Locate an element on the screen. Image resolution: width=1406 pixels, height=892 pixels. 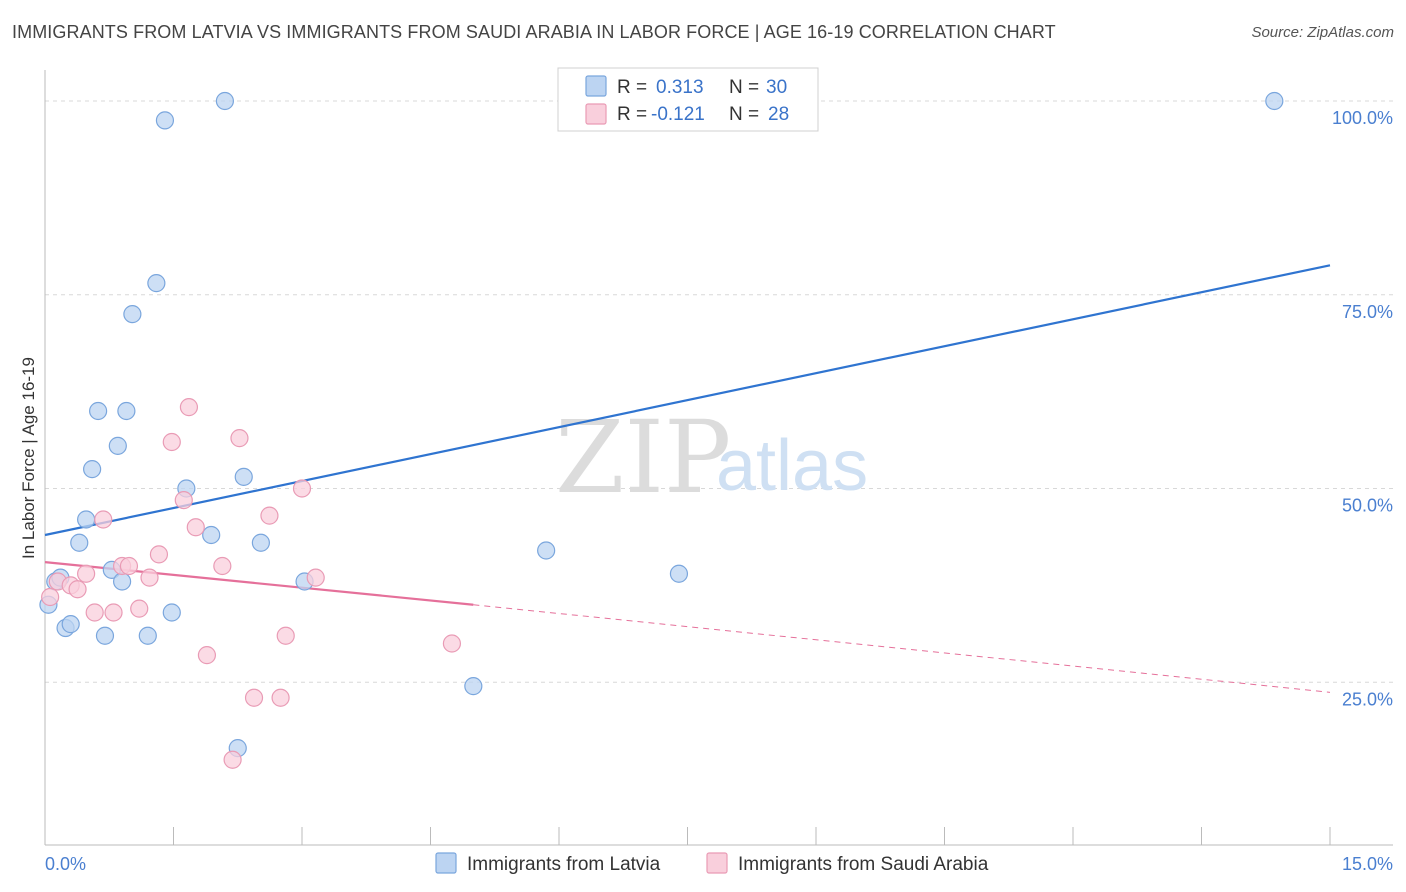
legend-r-value-saudi: -0.121 is located at coordinates (678, 114).